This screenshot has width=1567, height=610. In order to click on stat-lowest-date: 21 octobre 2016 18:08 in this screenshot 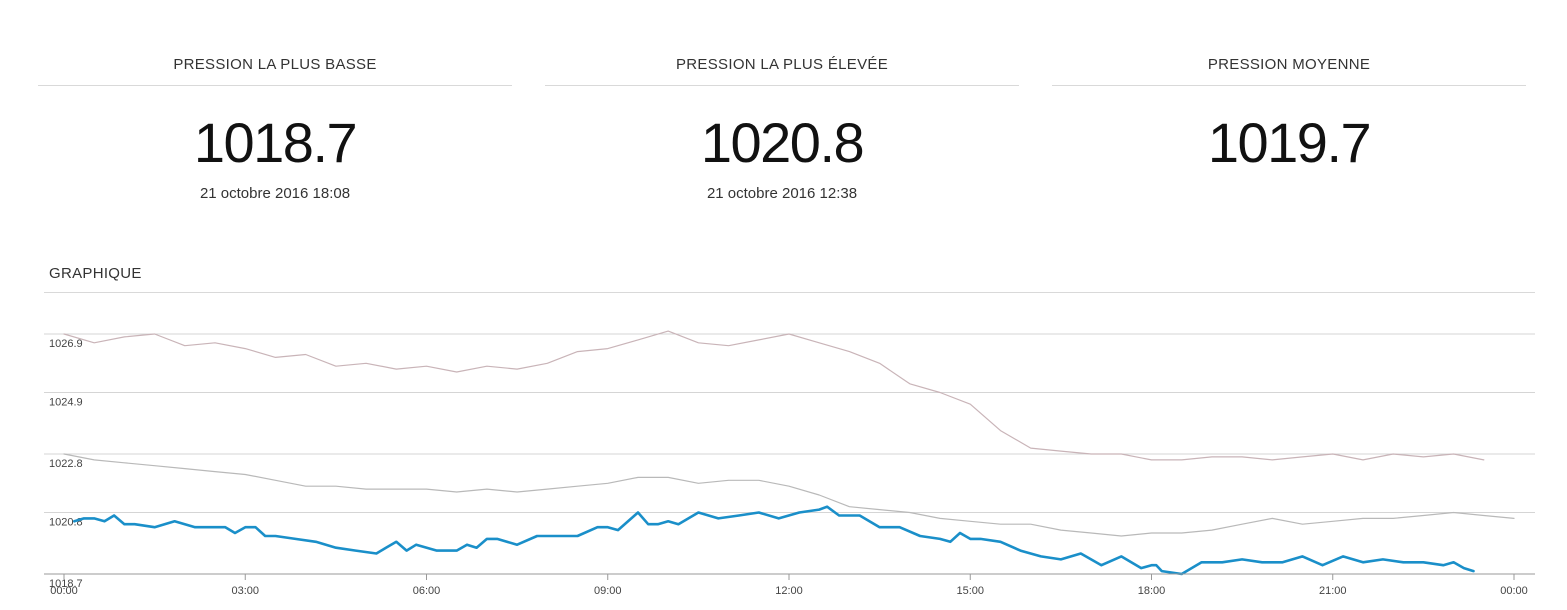, I will do `click(275, 193)`.